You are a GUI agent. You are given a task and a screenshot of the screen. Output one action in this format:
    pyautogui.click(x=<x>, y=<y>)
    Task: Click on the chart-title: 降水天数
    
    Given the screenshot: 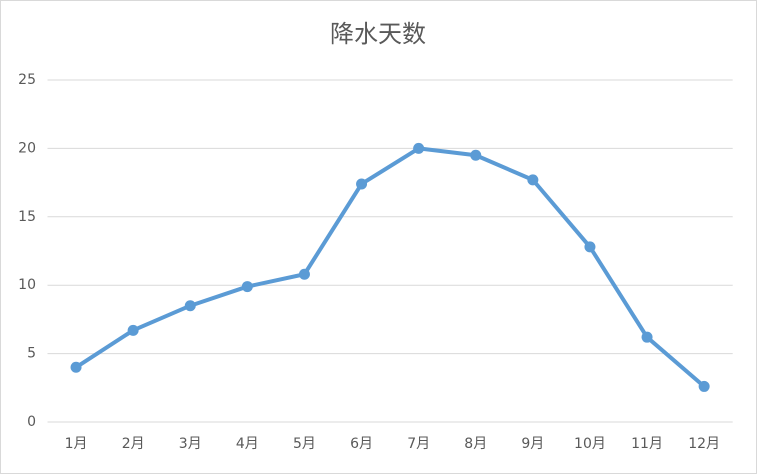 What is the action you would take?
    pyautogui.click(x=378, y=34)
    